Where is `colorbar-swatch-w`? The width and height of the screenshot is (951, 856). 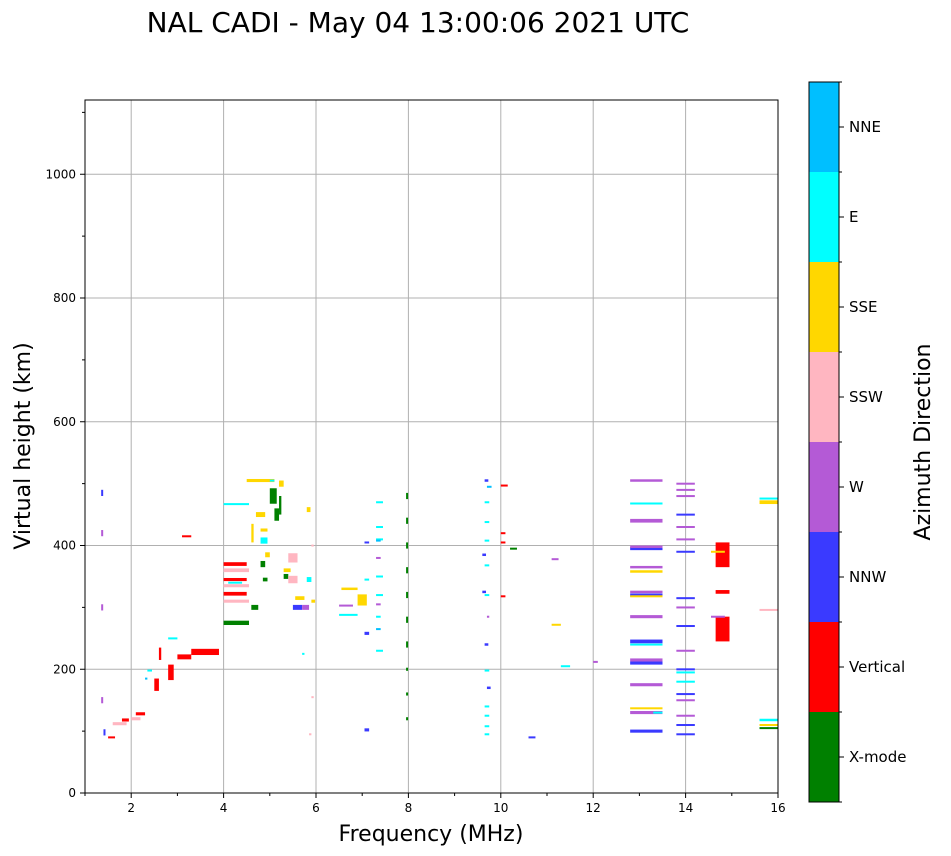 colorbar-swatch-w is located at coordinates (824, 487).